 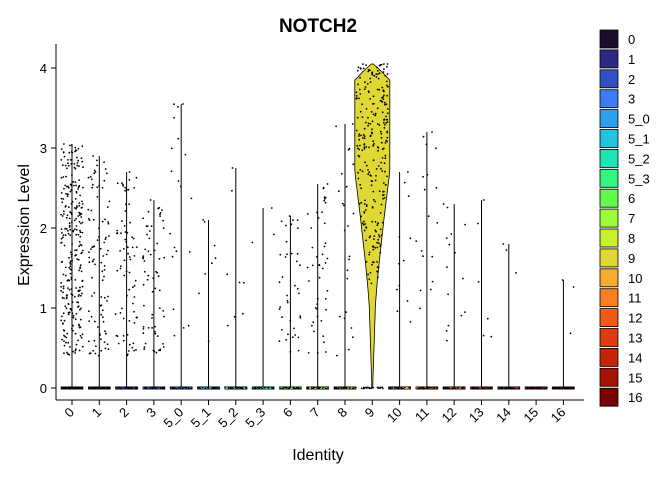 What do you see at coordinates (124, 413) in the screenshot?
I see `x-tick-label: 2` at bounding box center [124, 413].